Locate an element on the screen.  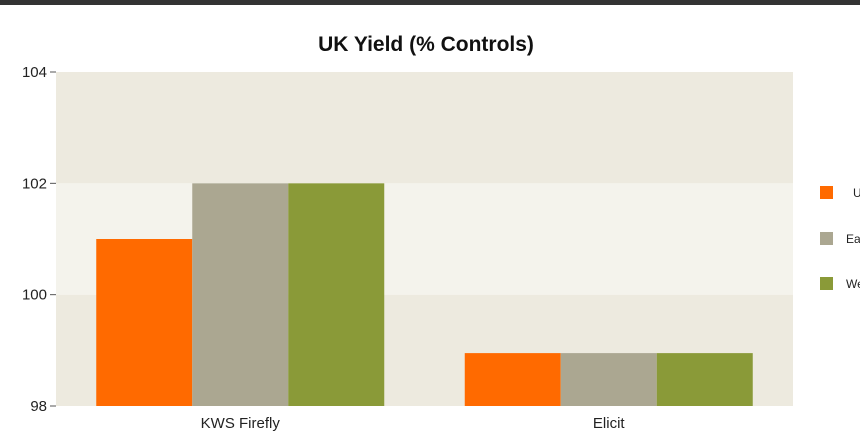
y-tick-label: 104 is located at coordinates (34, 72).